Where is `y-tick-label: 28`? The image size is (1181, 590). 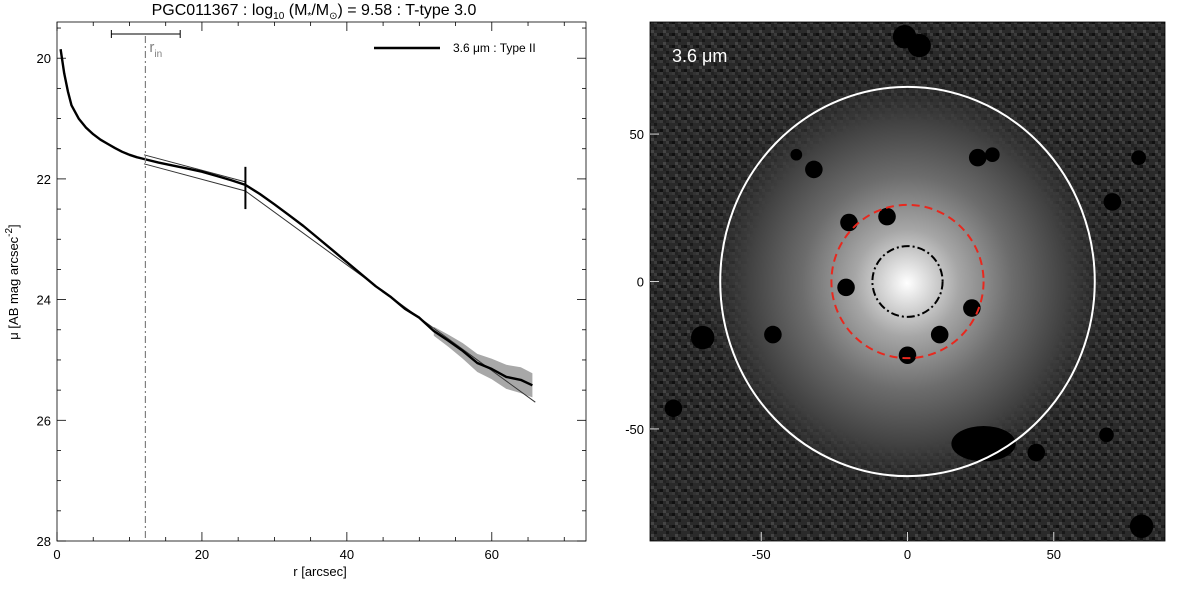
y-tick-label: 28 is located at coordinates (44, 541).